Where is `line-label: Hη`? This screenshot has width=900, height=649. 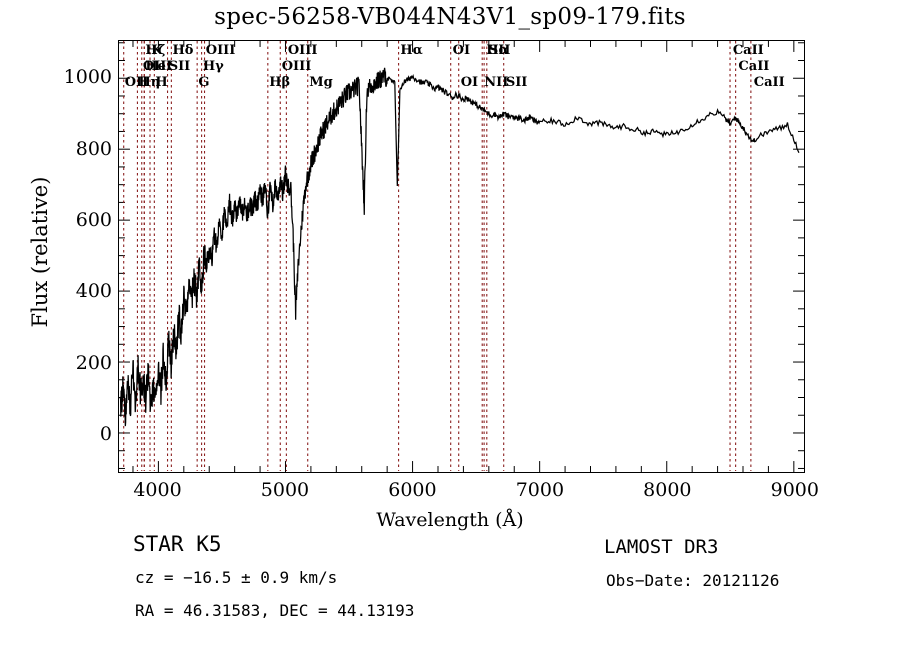
line-label: Hη is located at coordinates (149, 82).